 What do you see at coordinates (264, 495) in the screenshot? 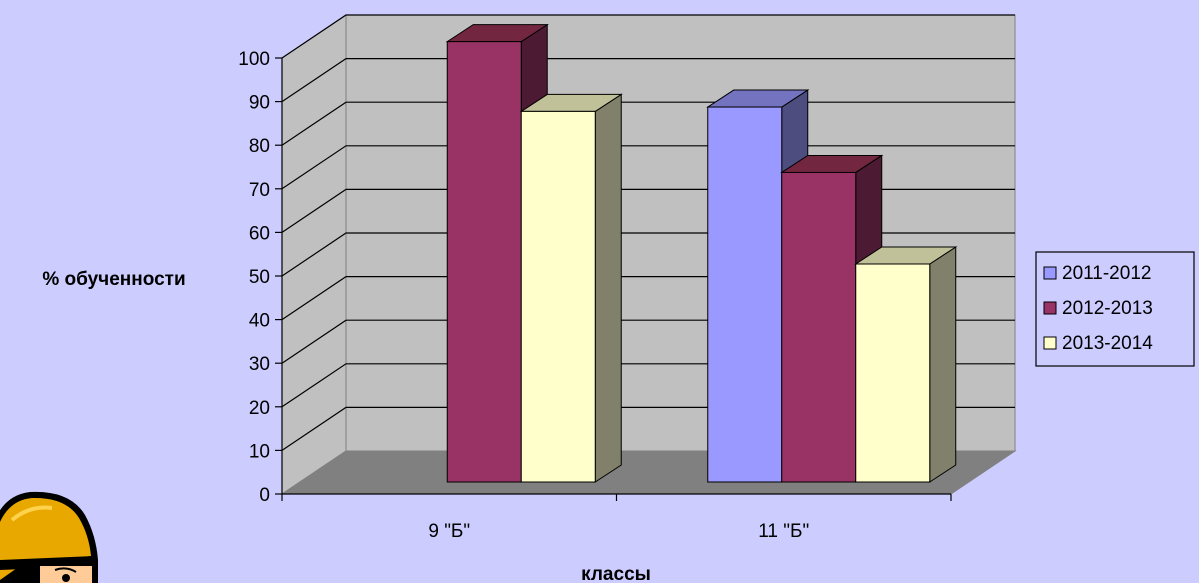
I see `y-tick-label: 0` at bounding box center [264, 495].